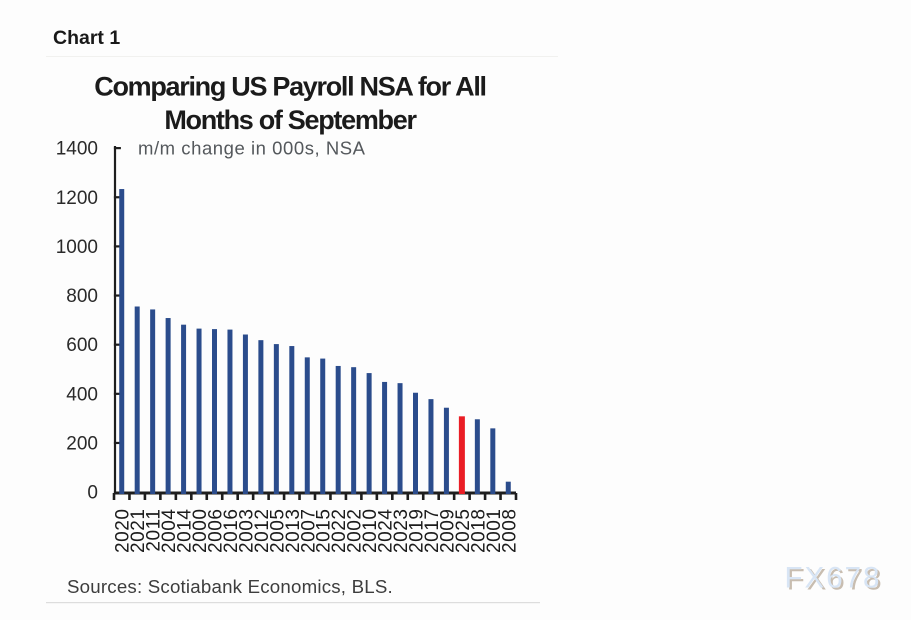 The height and width of the screenshot is (620, 911). What do you see at coordinates (138, 531) in the screenshot?
I see `svg-text: 2021` at bounding box center [138, 531].